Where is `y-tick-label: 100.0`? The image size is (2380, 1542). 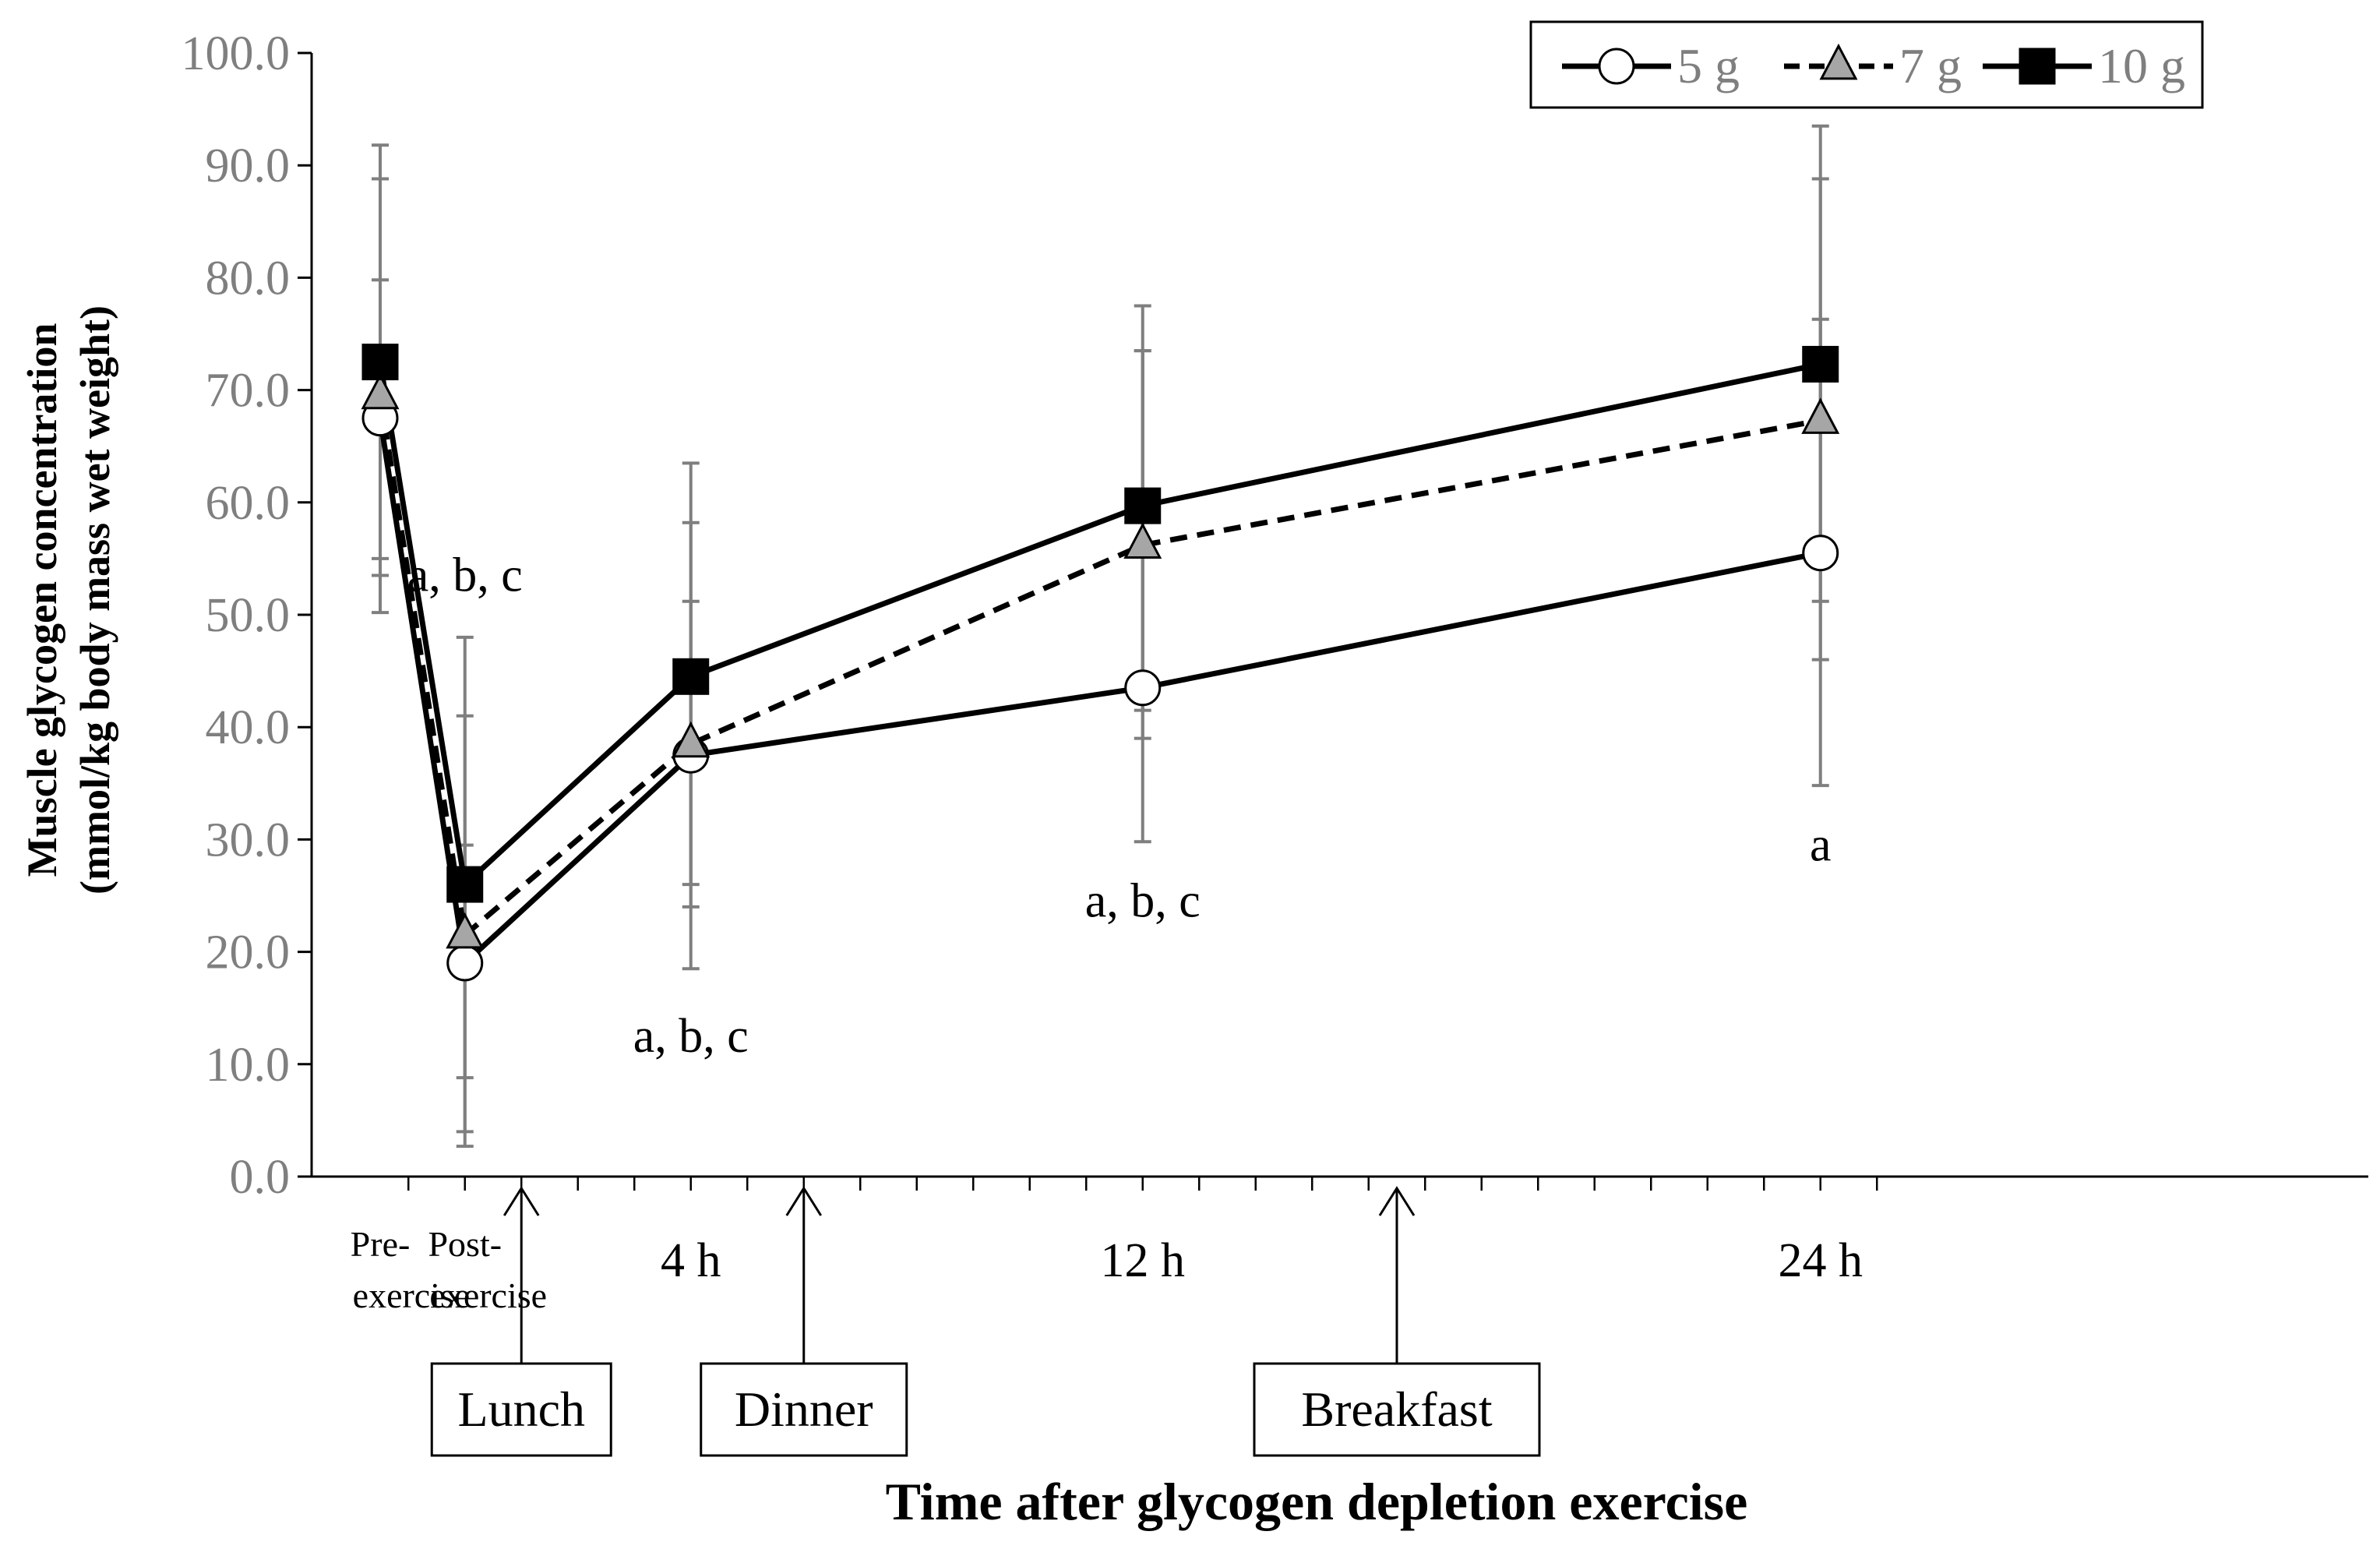
y-tick-label: 100.0 is located at coordinates (236, 53).